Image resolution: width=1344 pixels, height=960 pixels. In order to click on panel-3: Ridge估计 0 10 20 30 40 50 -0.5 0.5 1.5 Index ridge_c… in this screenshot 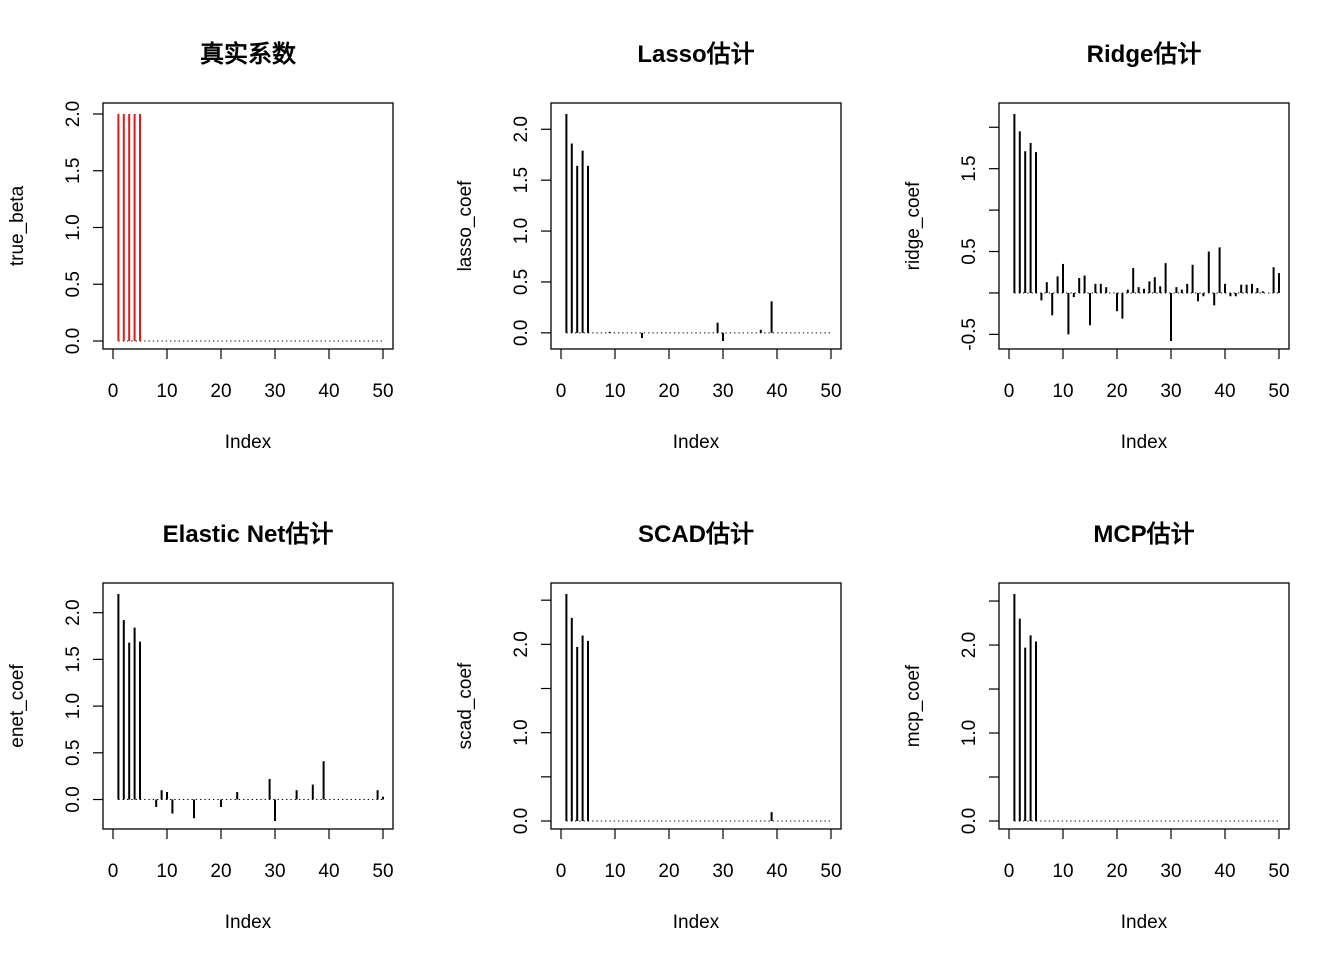, I will do `click(1096, 247)`.